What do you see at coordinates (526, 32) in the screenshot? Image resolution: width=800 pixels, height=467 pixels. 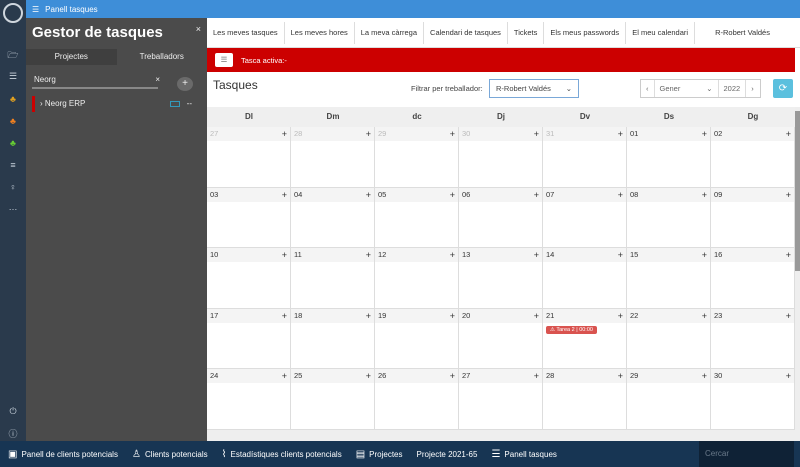 I see `tab-tickets: Tickets` at bounding box center [526, 32].